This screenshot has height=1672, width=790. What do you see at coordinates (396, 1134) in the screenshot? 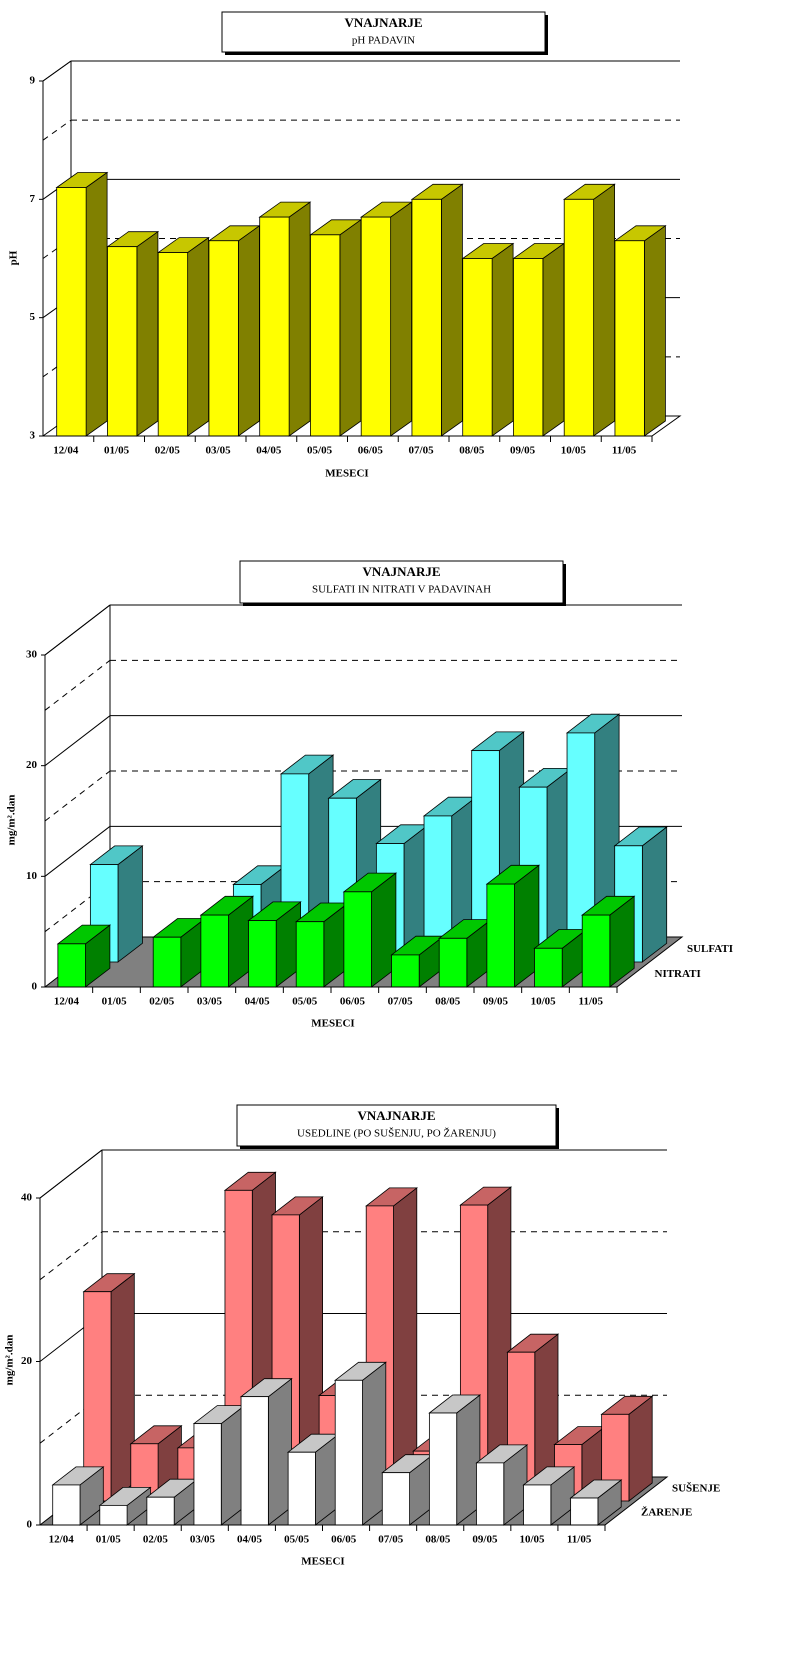
I see `chart-subtitle: USEDLINE (PO SUŠENJU, PO ŽARENJU)` at bounding box center [396, 1134].